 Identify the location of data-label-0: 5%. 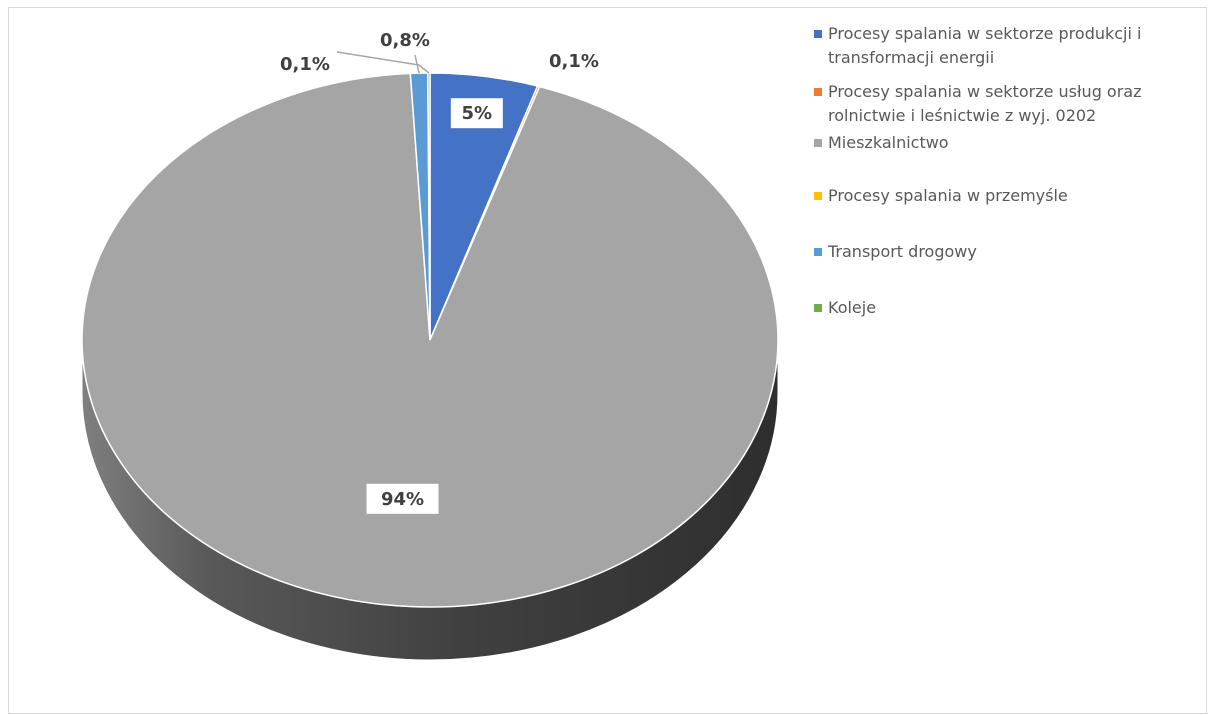
(477, 113).